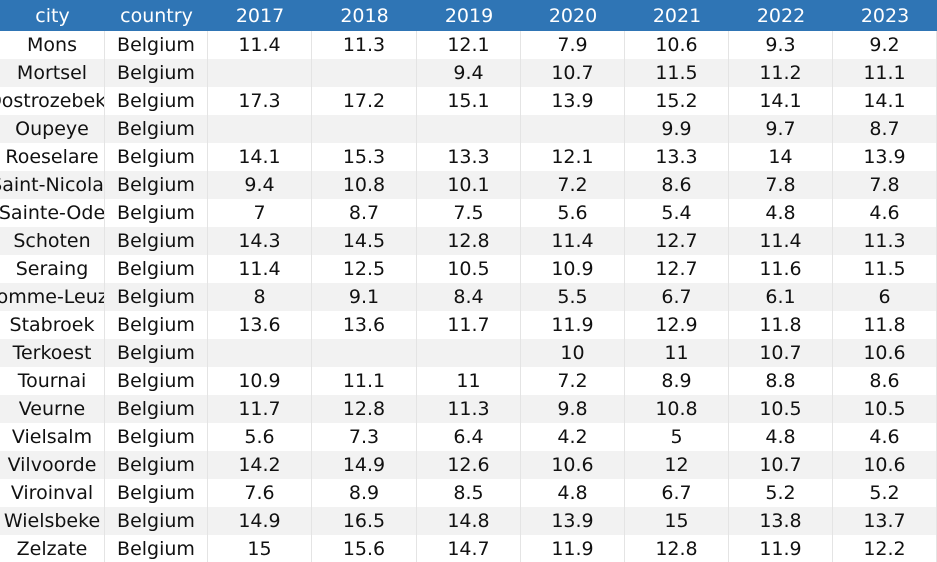 The height and width of the screenshot is (562, 937). Describe the element at coordinates (52, 297) in the screenshot. I see `city-cell: Somme-Leuze` at that location.